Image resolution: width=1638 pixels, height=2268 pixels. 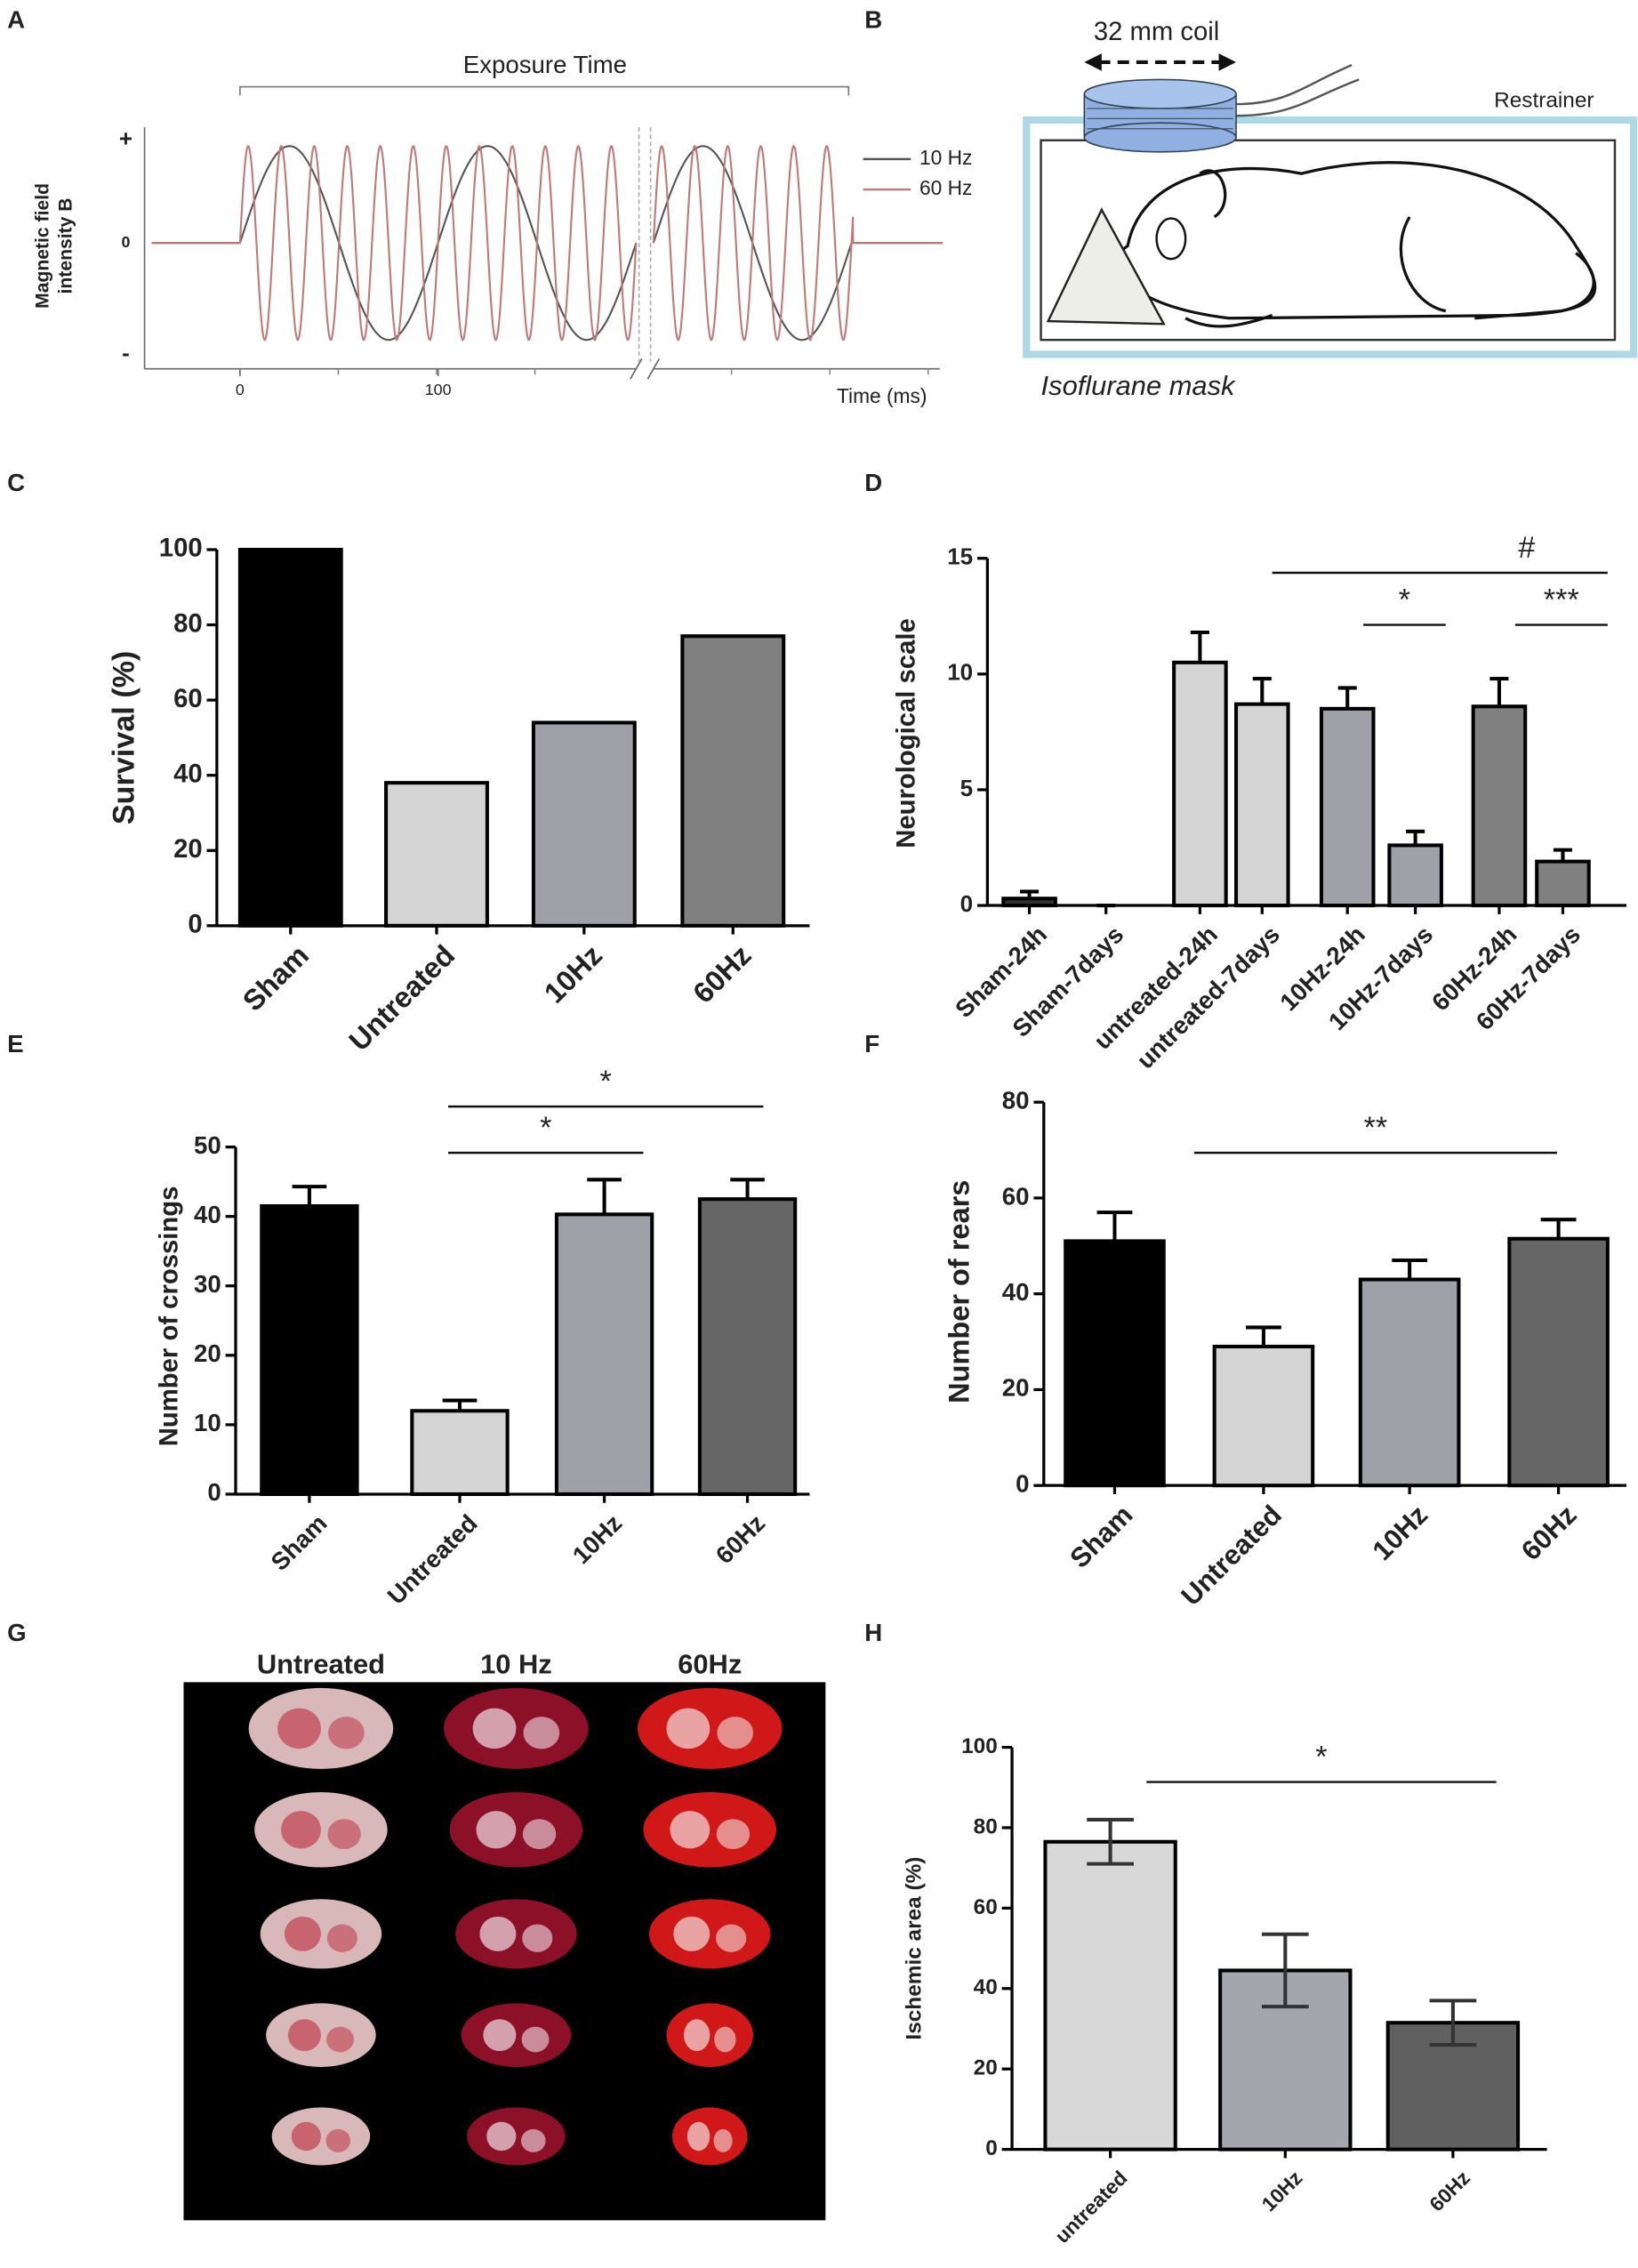 What do you see at coordinates (915, 1948) in the screenshot?
I see `y-axis-label: Ischemic area (%)` at bounding box center [915, 1948].